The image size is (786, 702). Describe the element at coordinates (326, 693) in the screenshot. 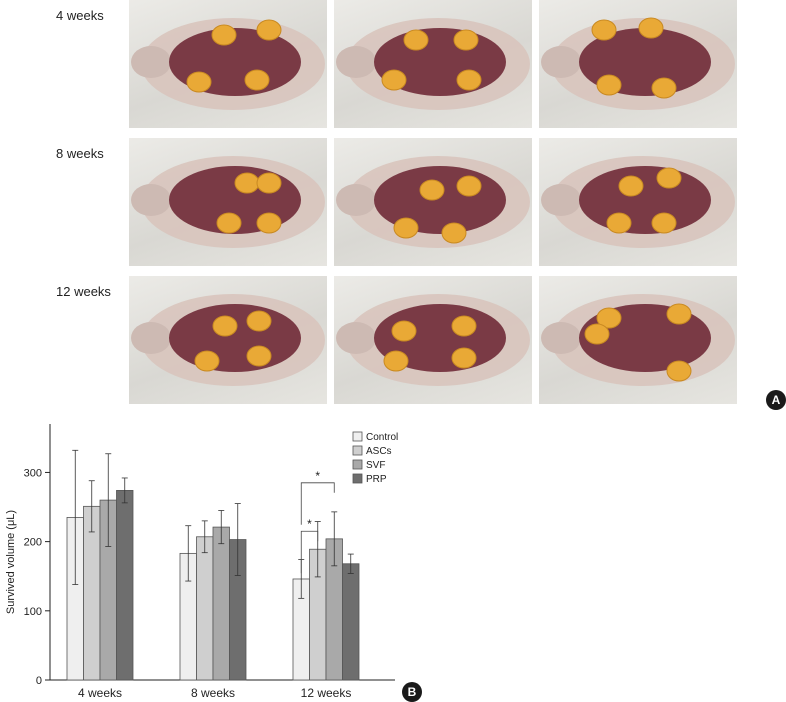

I see `x-tick-label: 12 weeks` at that location.